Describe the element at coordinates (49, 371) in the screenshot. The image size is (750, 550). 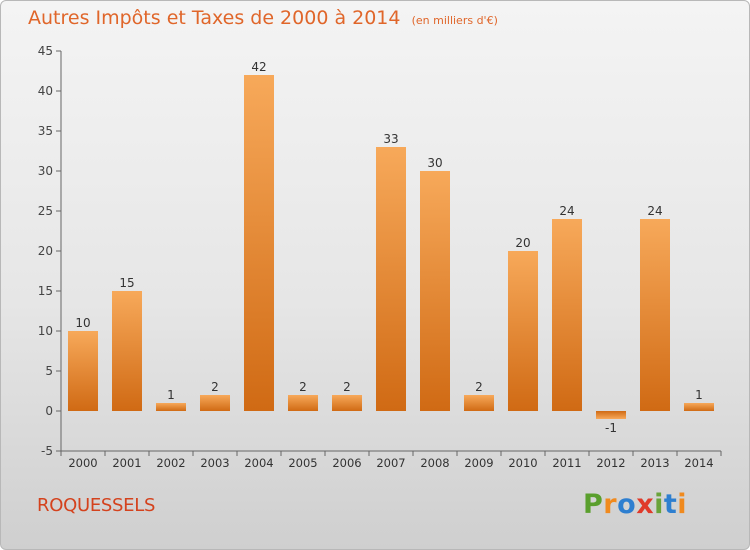
I see `y-tick-label: 5` at that location.